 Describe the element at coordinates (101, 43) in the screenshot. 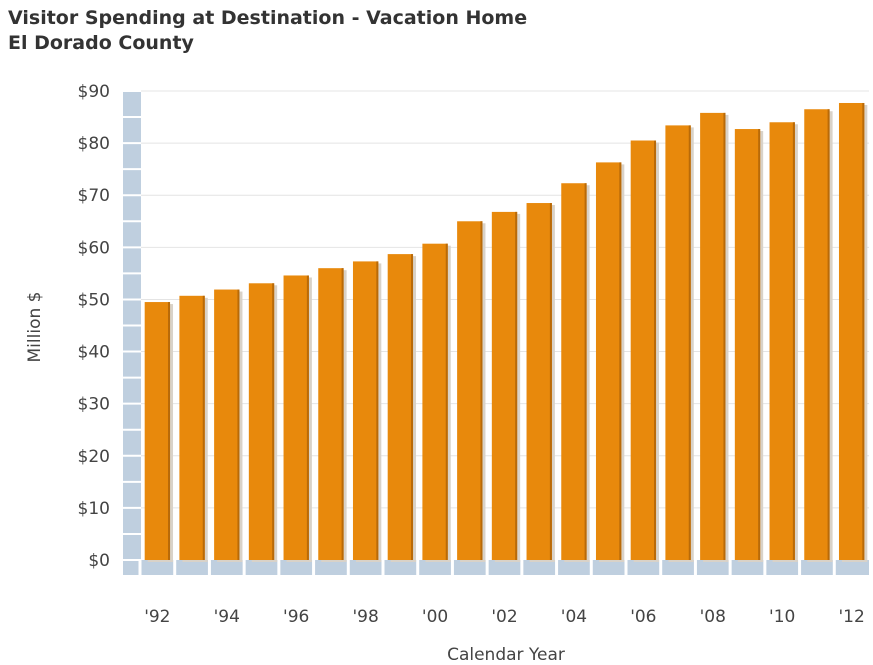

I see `chart-subtitle: El Dorado County` at that location.